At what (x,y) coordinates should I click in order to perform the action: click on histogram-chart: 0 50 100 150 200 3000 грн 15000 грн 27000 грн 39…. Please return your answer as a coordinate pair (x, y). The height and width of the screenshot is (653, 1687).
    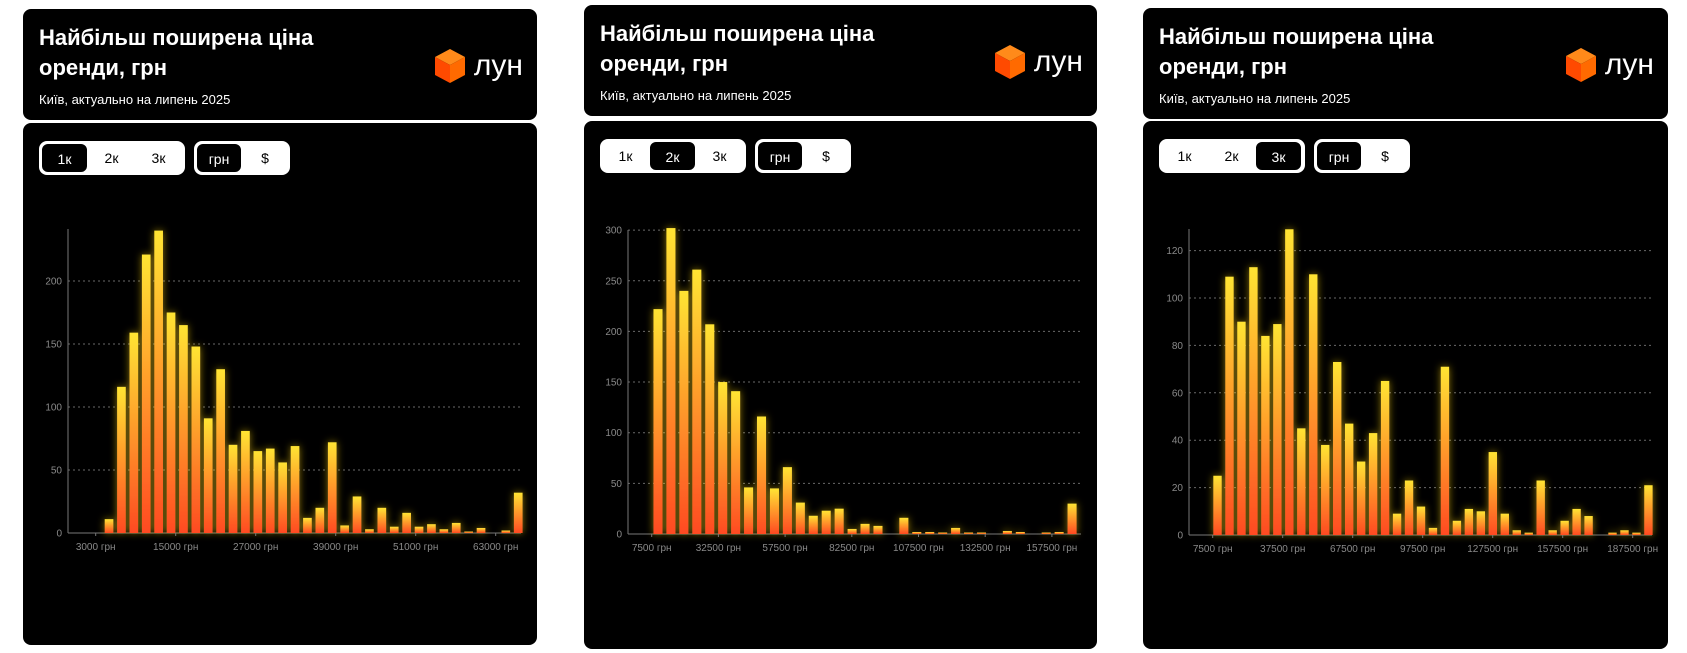
    Looking at the image, I should click on (284, 391).